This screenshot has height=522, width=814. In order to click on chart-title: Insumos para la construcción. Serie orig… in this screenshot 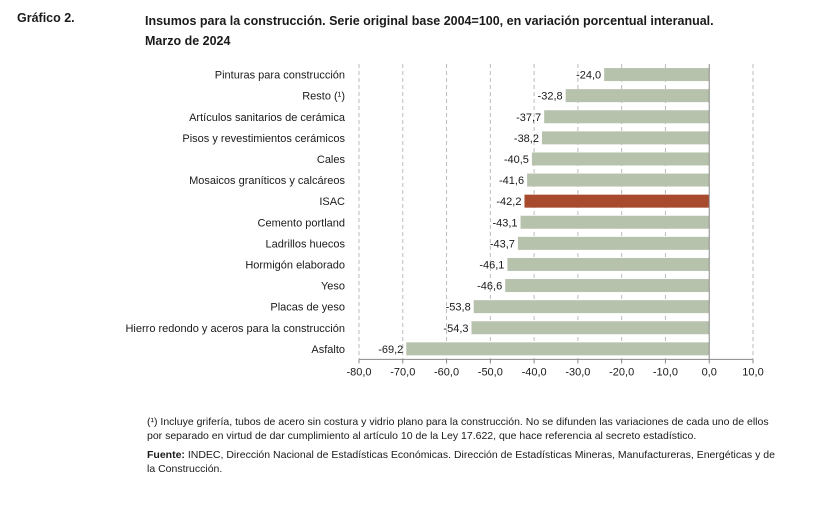, I will do `click(429, 31)`.